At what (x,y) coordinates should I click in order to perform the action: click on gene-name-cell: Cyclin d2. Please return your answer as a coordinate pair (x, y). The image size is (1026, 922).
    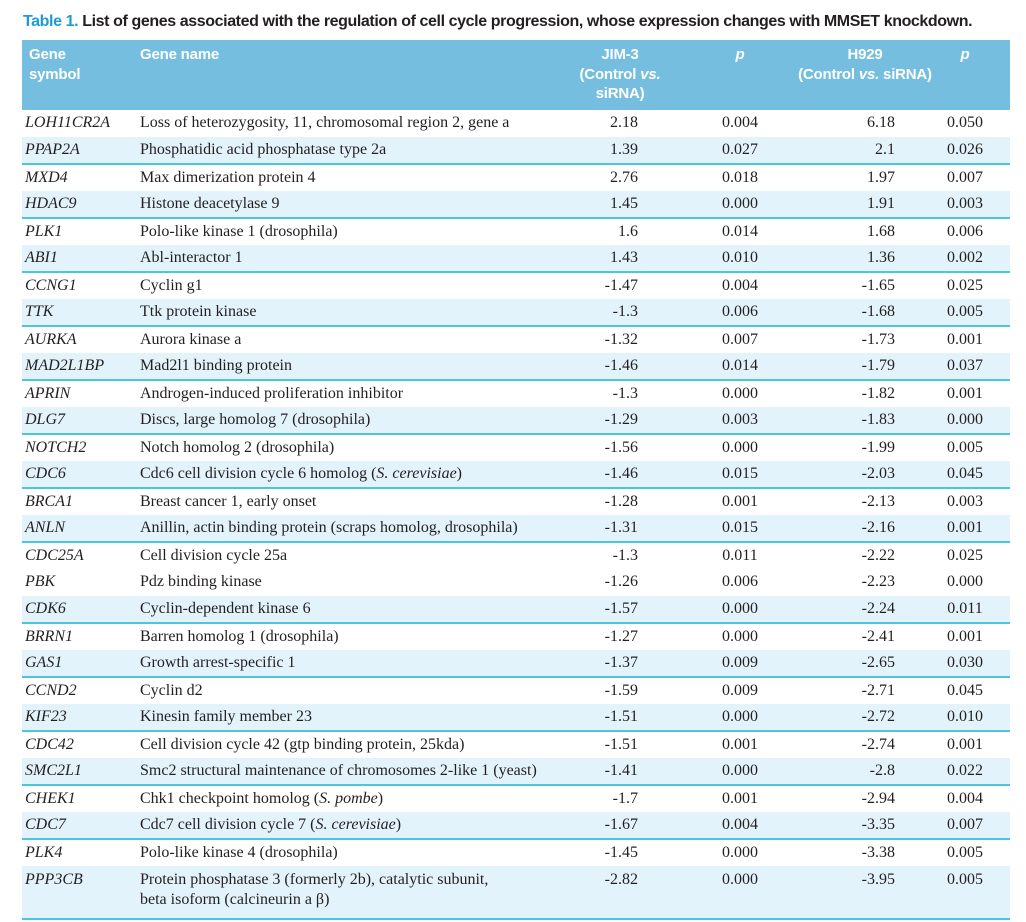
    Looking at the image, I should click on (171, 690).